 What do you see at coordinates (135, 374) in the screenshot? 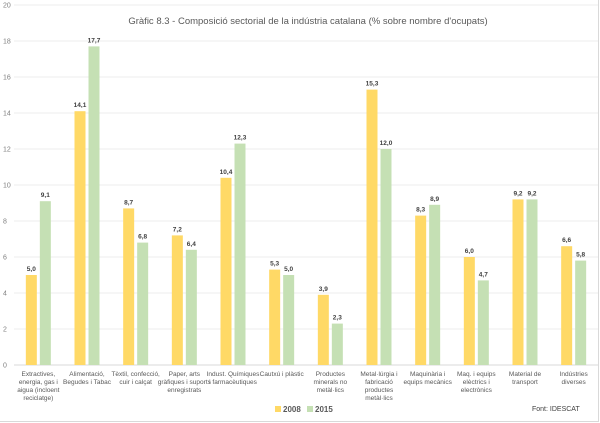
I see `x-tick-label: Tèxtil, confecció,` at bounding box center [135, 374].